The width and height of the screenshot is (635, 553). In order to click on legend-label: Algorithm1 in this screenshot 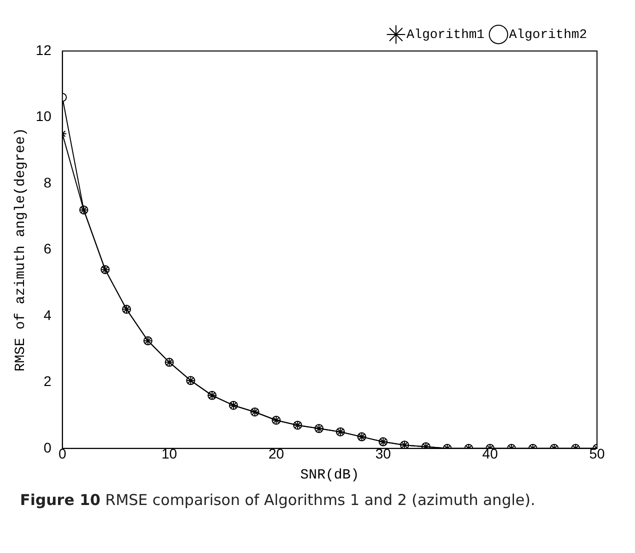, I will do `click(445, 34)`.